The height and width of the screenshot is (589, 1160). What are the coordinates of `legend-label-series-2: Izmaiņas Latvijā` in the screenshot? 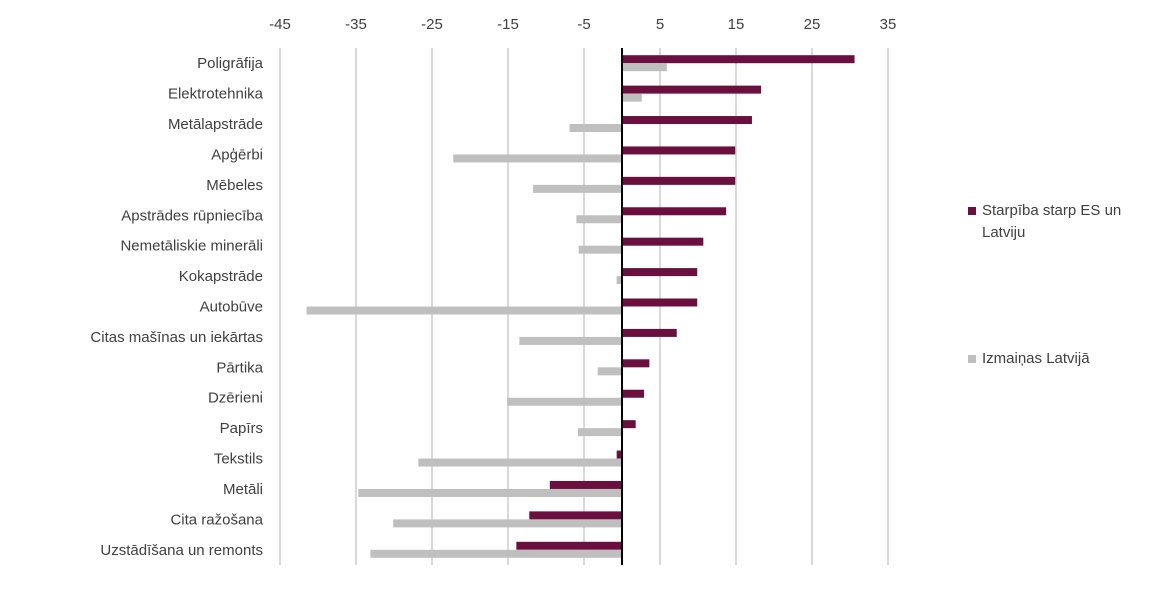 It's located at (1036, 358).